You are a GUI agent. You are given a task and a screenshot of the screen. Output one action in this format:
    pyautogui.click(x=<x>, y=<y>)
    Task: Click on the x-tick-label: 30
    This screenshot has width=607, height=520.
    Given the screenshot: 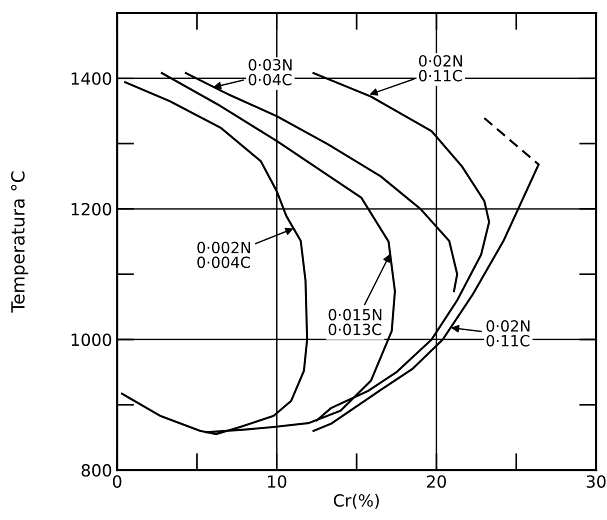 What is the action you would take?
    pyautogui.click(x=596, y=481)
    